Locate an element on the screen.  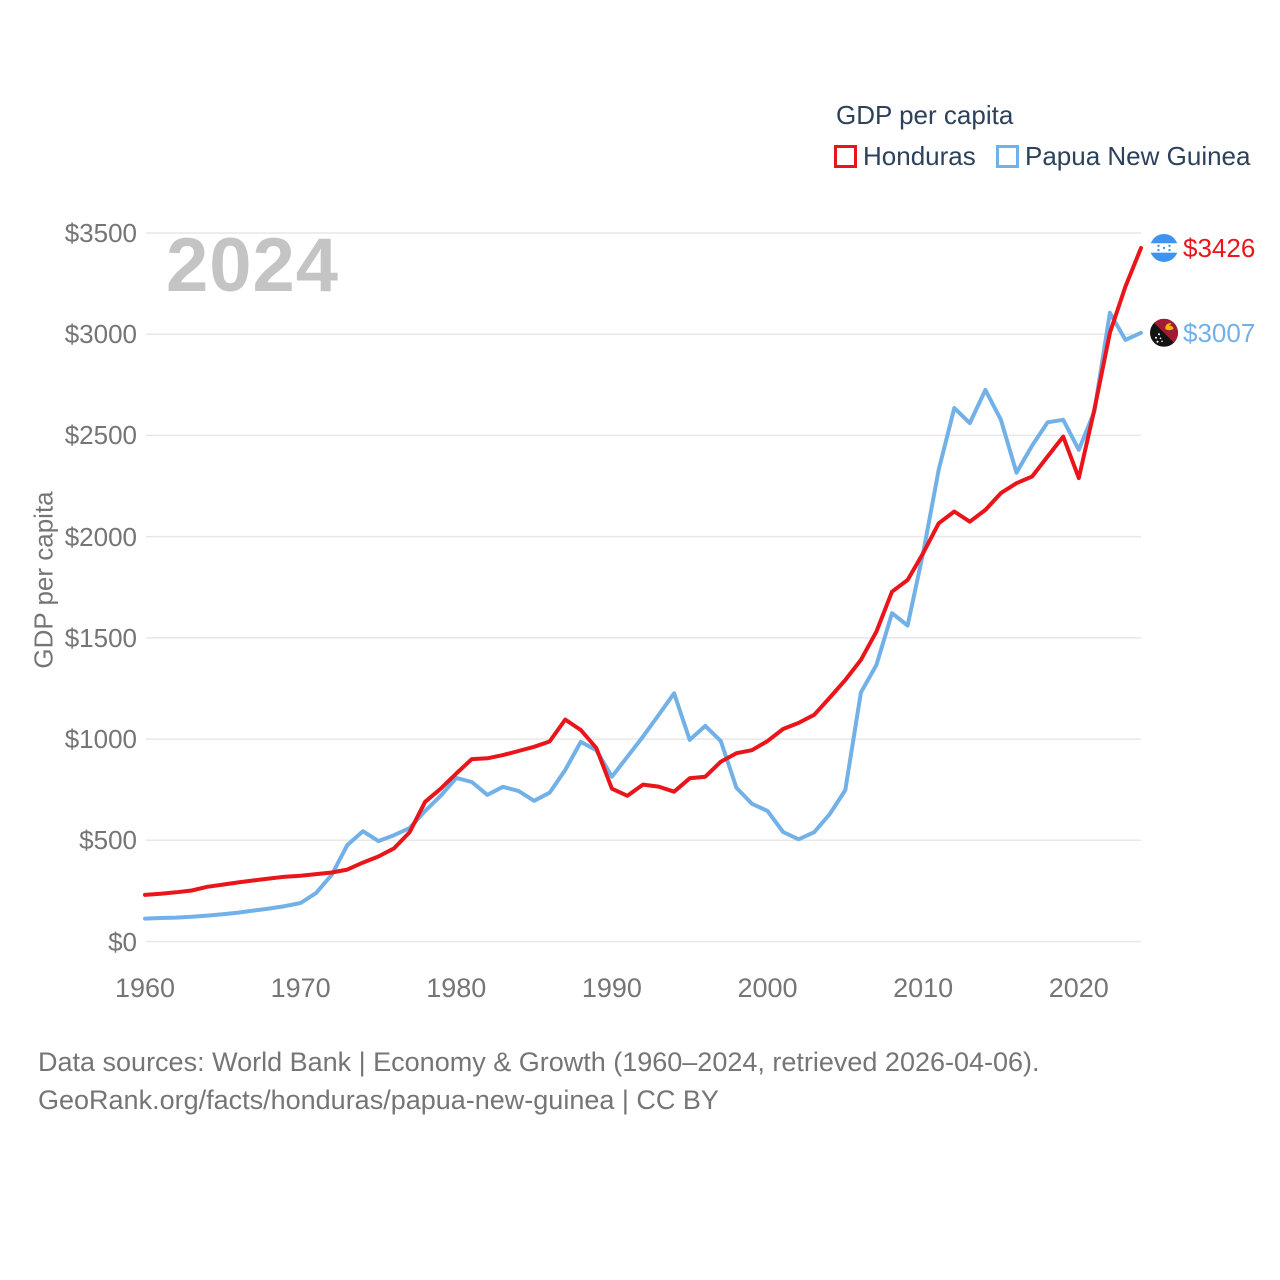
honduras-series-swatch is located at coordinates (845, 156).